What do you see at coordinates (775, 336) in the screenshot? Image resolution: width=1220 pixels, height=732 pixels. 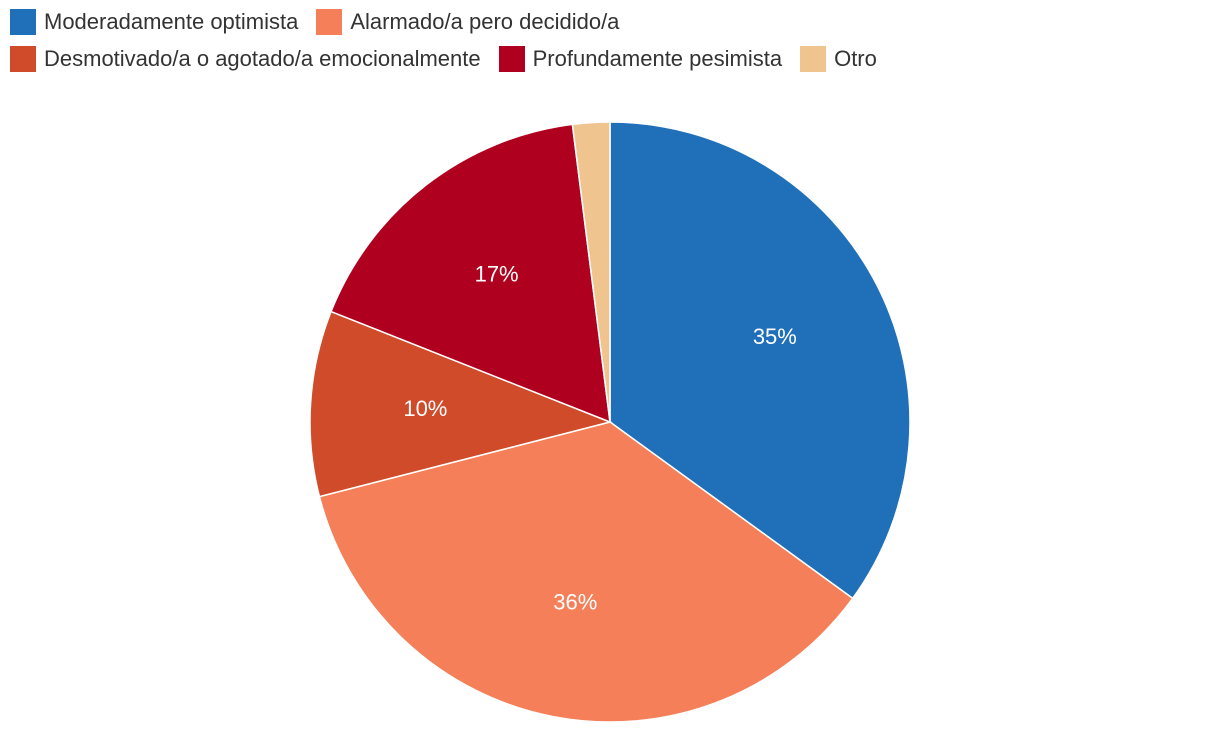 I see `slice-label: 35%` at bounding box center [775, 336].